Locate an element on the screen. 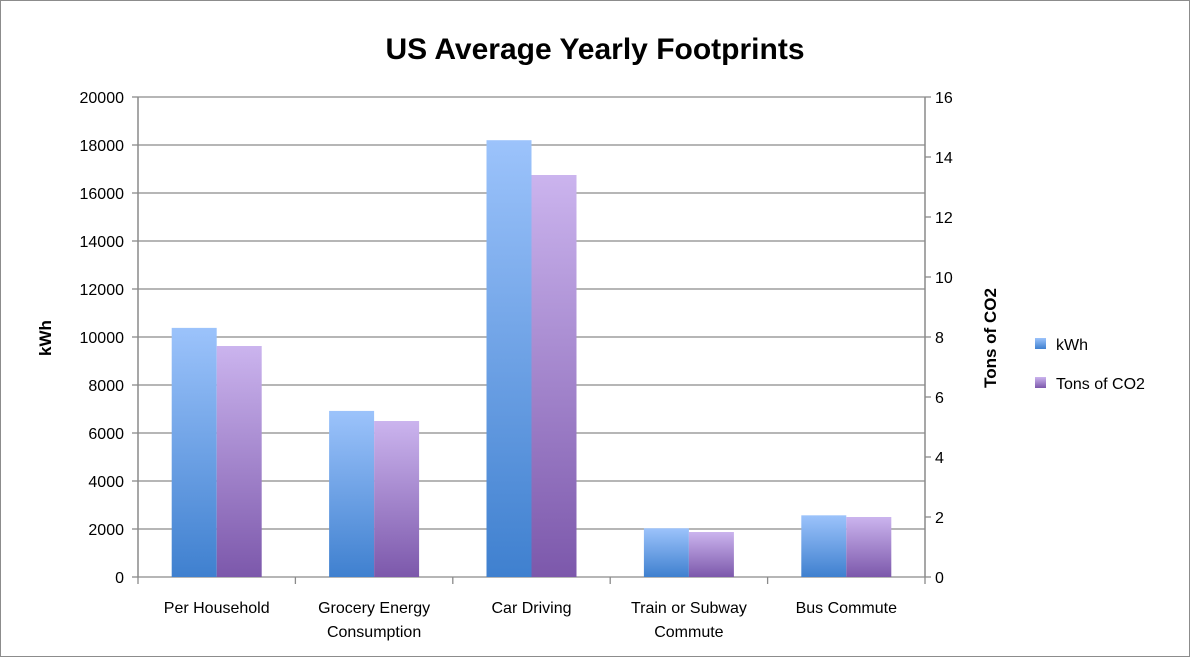  y-tick-label: 12000 is located at coordinates (102, 290).